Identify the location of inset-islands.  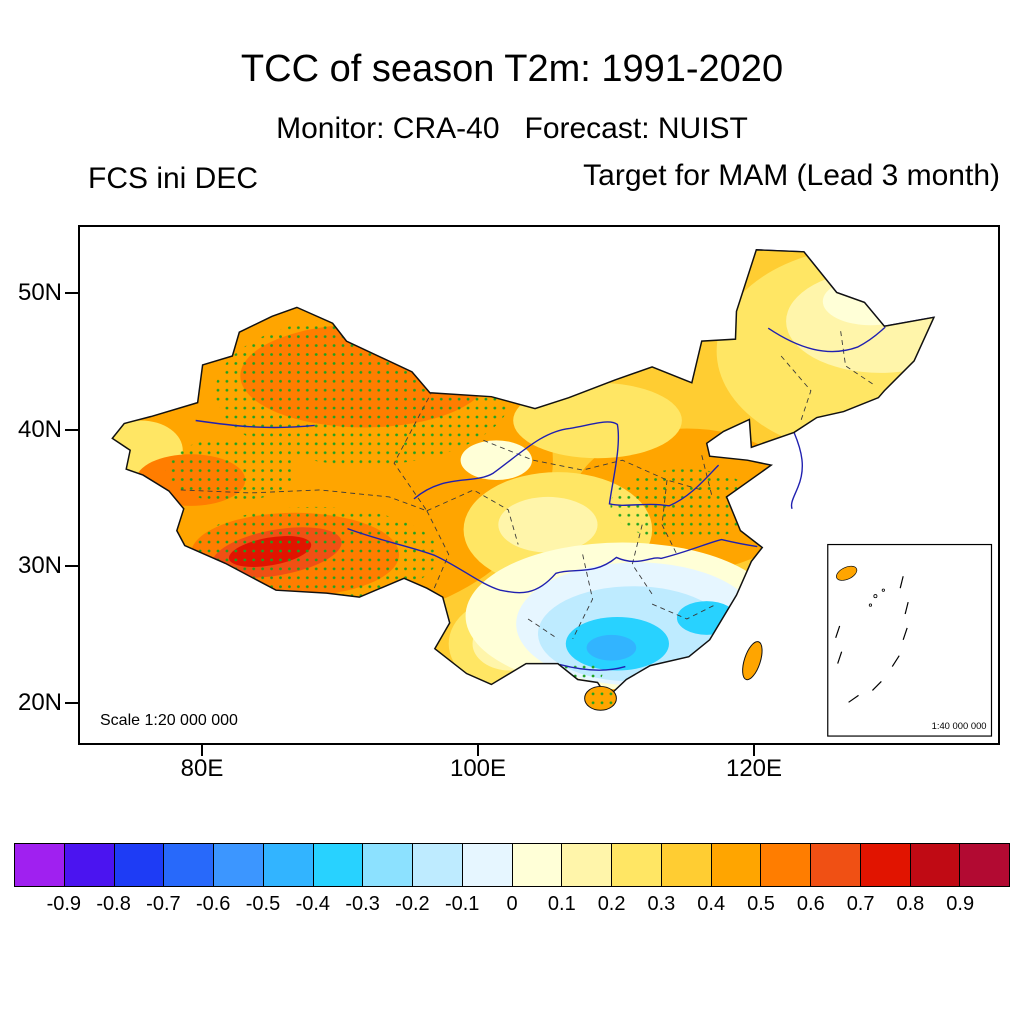
(876, 597).